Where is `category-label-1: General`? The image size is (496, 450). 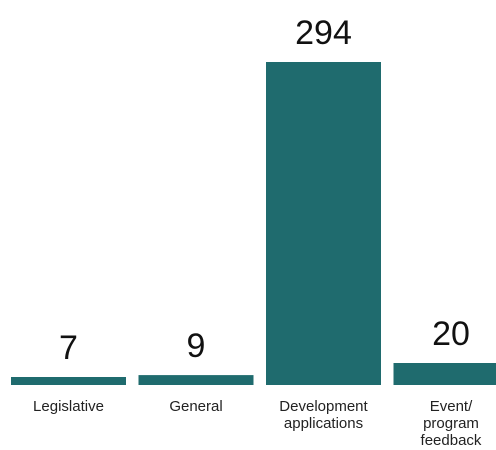
category-label-1: General is located at coordinates (195, 406).